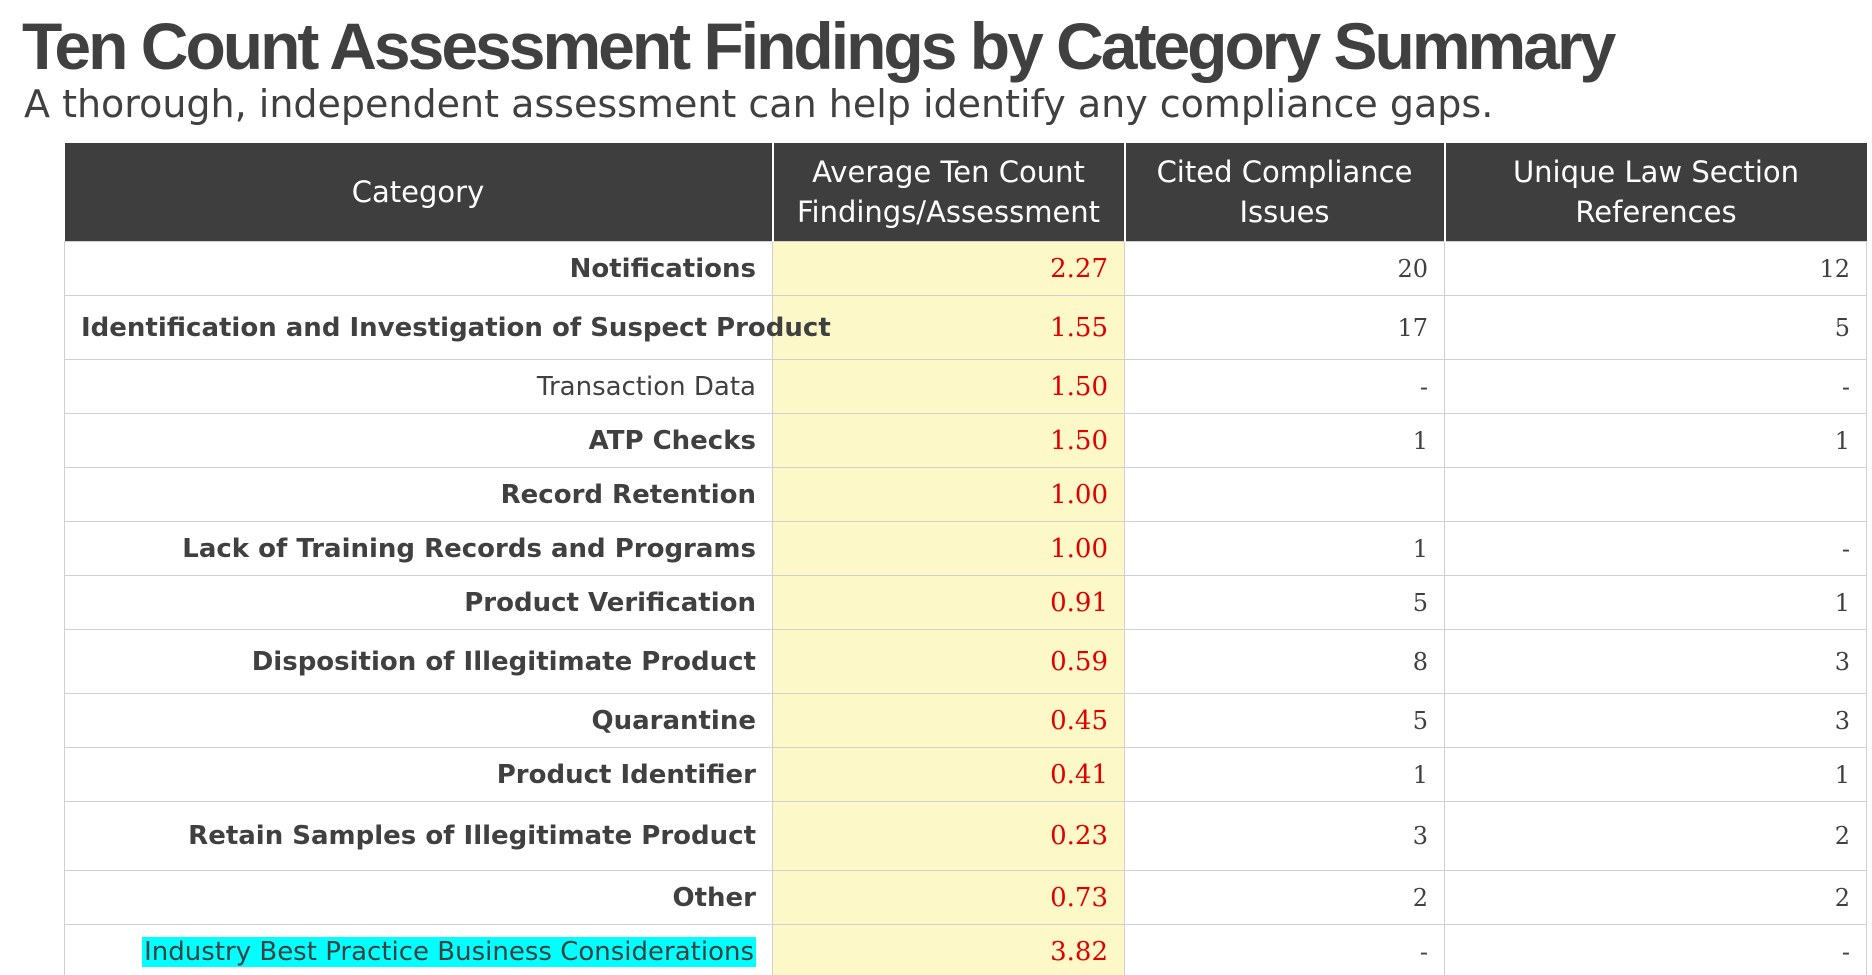 This screenshot has width=1872, height=975. I want to click on table-row: Other 0.73 2 2, so click(965, 897).